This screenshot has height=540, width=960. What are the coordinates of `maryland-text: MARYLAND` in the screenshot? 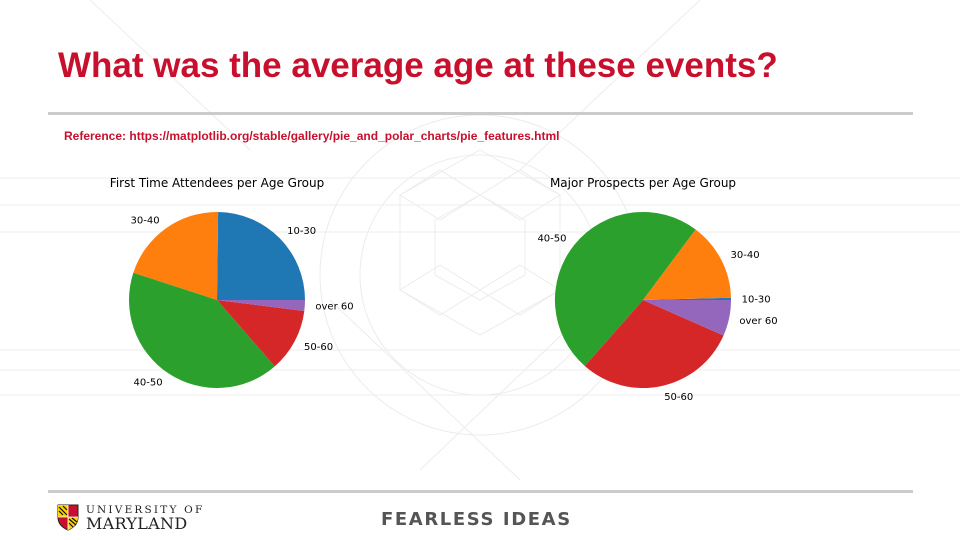 It's located at (137, 523).